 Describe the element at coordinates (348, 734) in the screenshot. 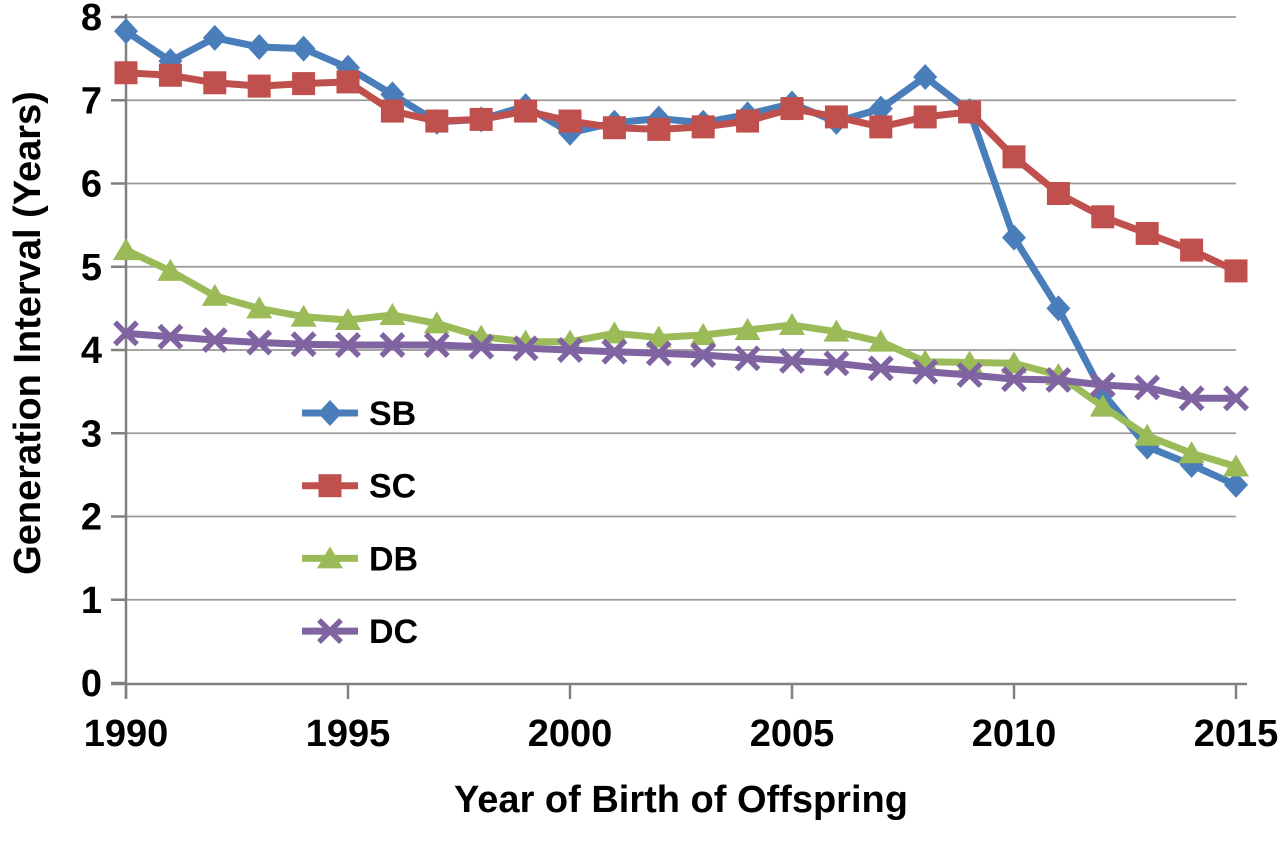

I see `x-tick-label-1995: 1995` at that location.